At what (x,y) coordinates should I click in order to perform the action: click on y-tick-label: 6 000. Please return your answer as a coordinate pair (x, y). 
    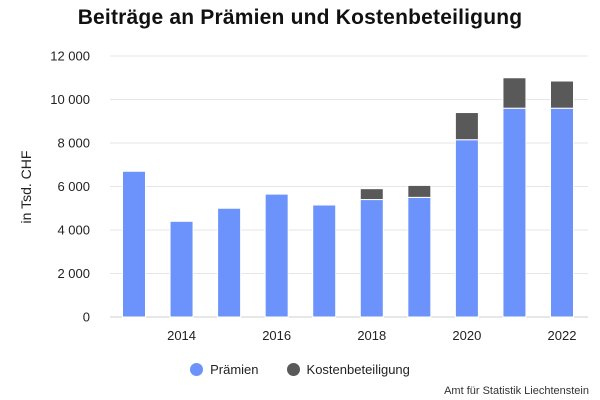
    Looking at the image, I should click on (73, 186).